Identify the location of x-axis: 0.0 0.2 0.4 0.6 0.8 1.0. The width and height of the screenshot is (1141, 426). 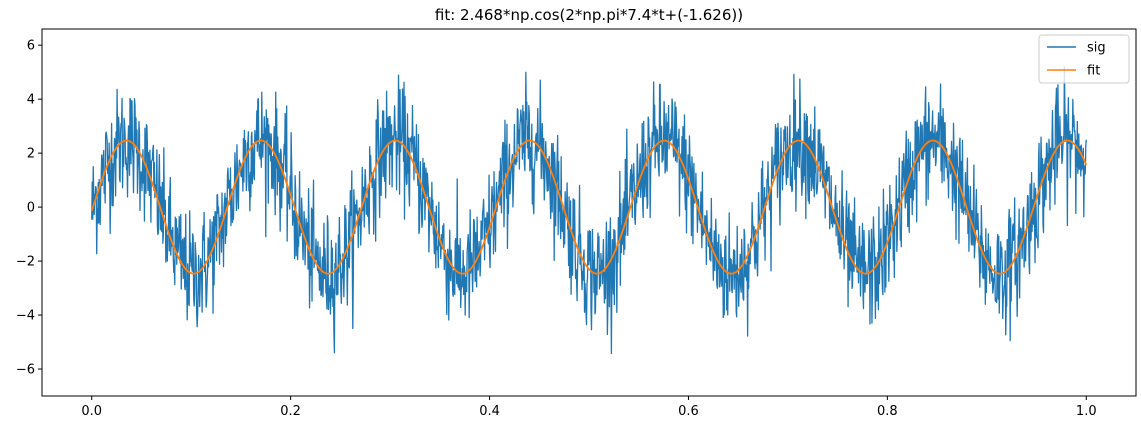
(589, 407).